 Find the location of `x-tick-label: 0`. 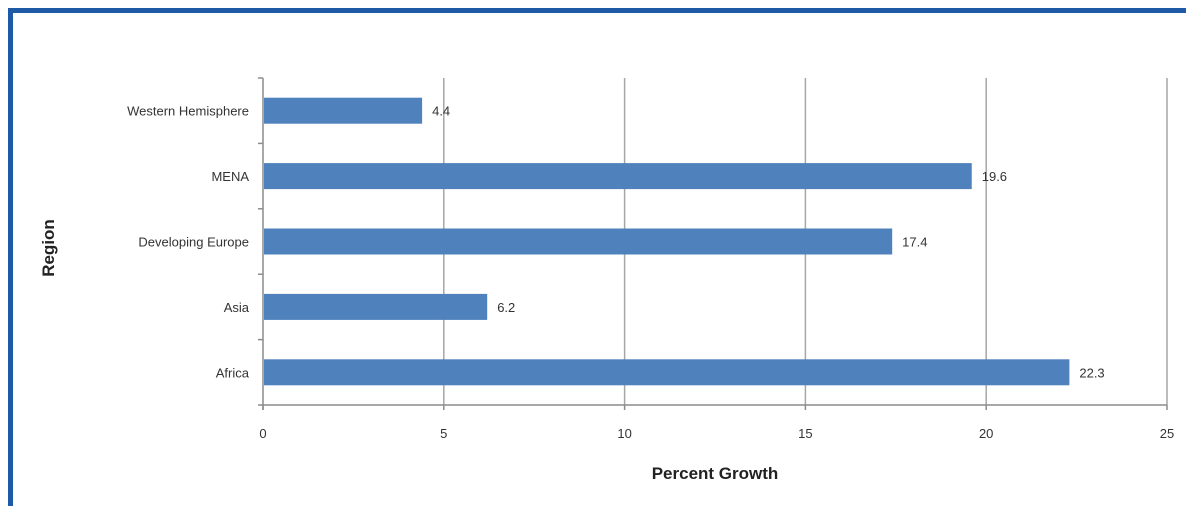

x-tick-label: 0 is located at coordinates (262, 433).